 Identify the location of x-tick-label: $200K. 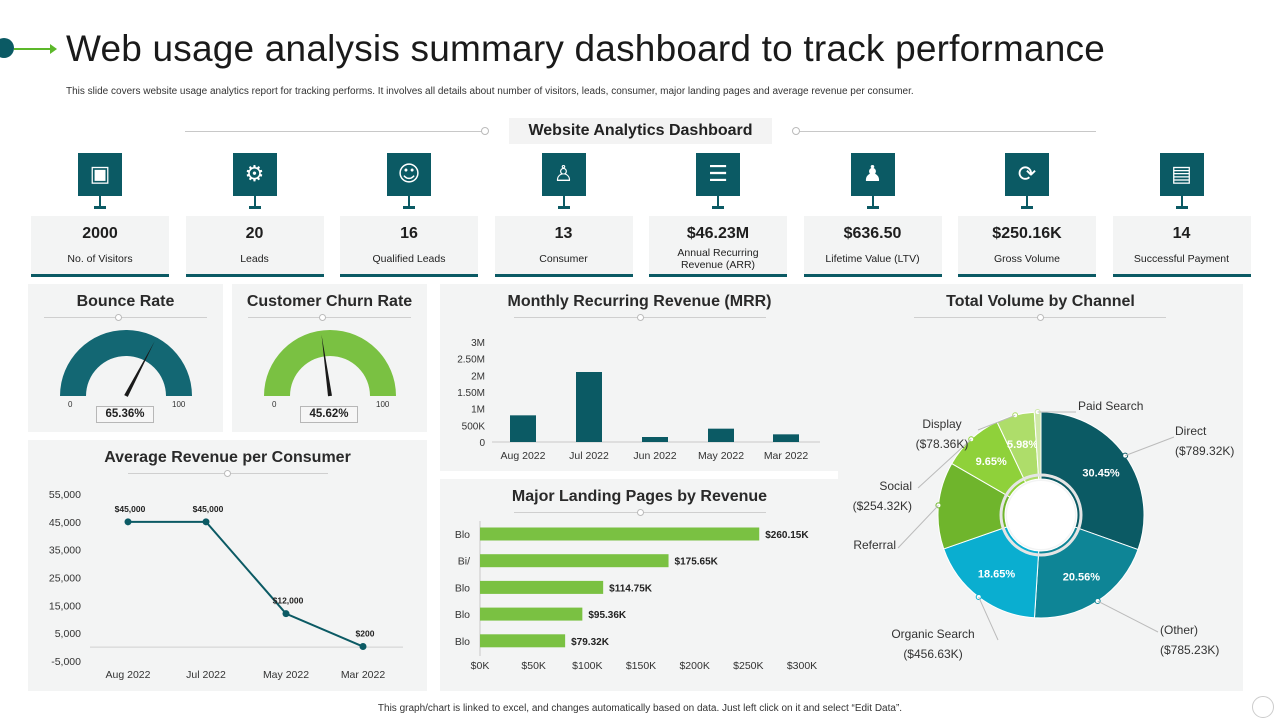
(694, 666).